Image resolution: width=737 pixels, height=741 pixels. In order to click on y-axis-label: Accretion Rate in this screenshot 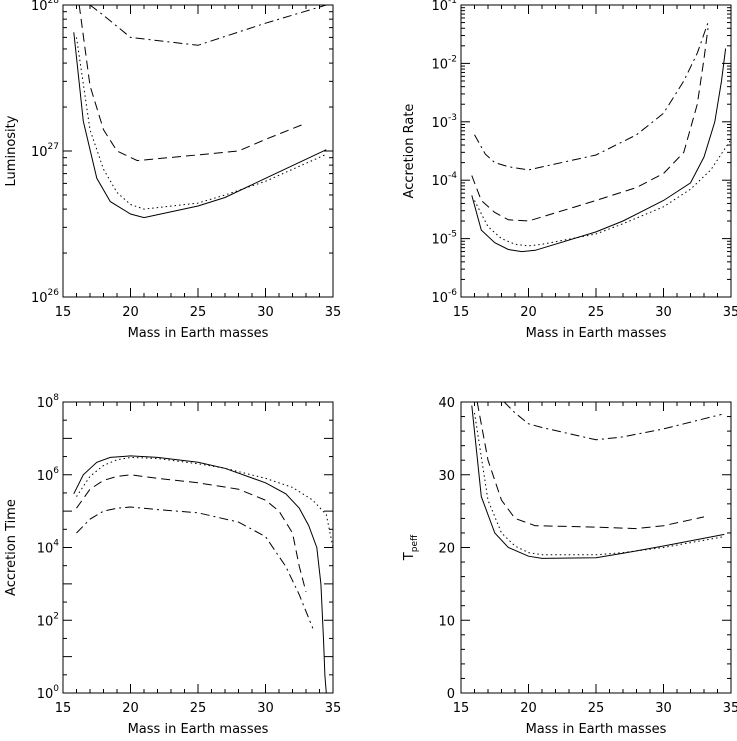, I will do `click(409, 151)`.